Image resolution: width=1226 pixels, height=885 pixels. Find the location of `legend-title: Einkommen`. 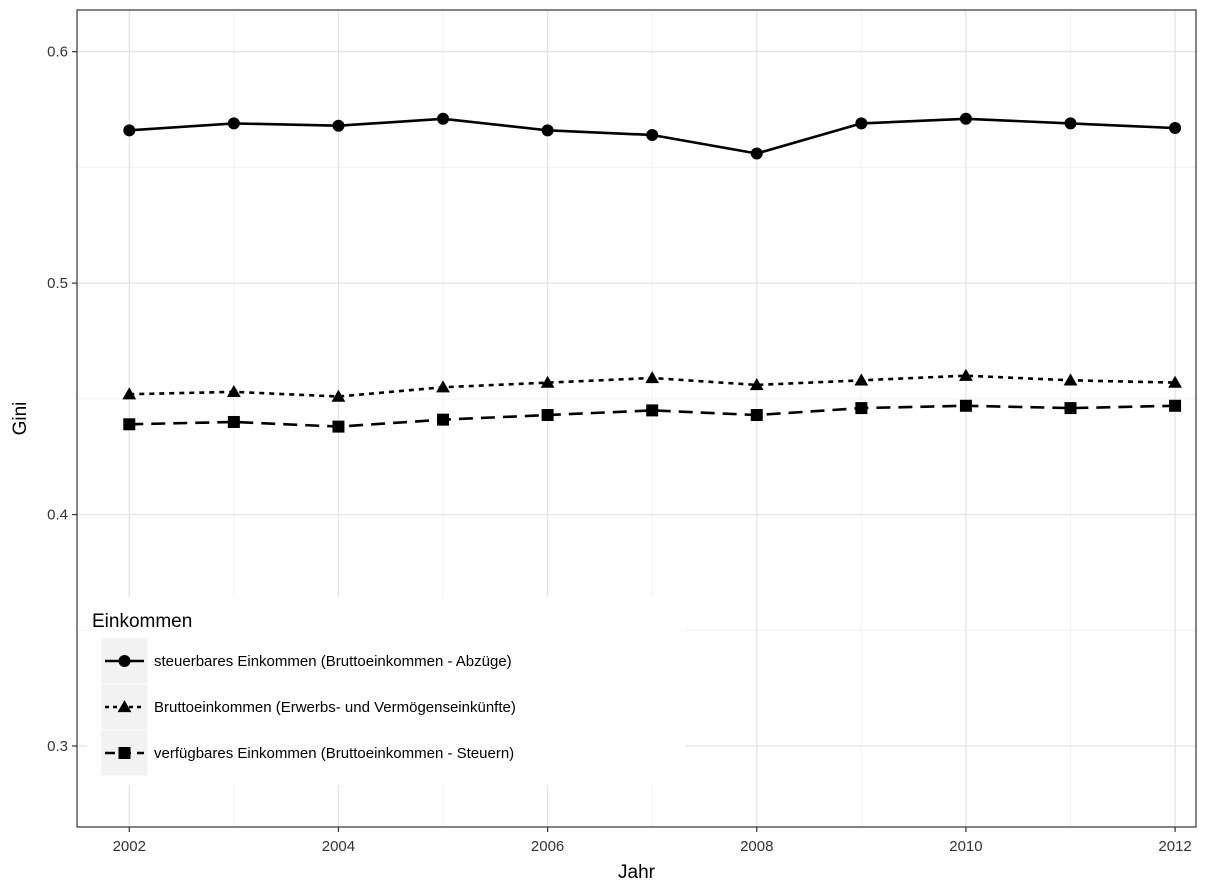

legend-title: Einkommen is located at coordinates (142, 621).